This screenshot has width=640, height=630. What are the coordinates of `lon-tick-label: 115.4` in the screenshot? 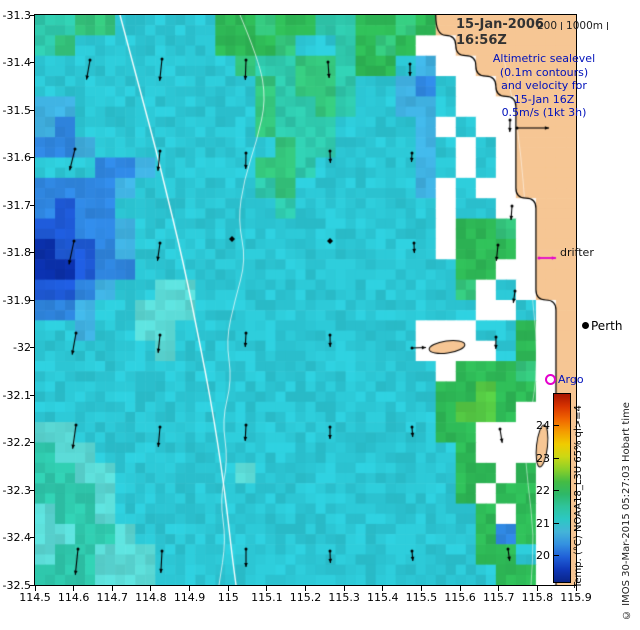 It's located at (383, 597).